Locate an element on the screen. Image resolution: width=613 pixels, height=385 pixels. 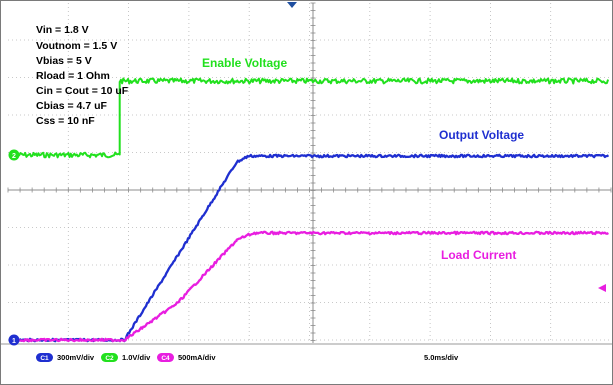
channel-2-scale: C2 1.0V/div is located at coordinates (126, 357).